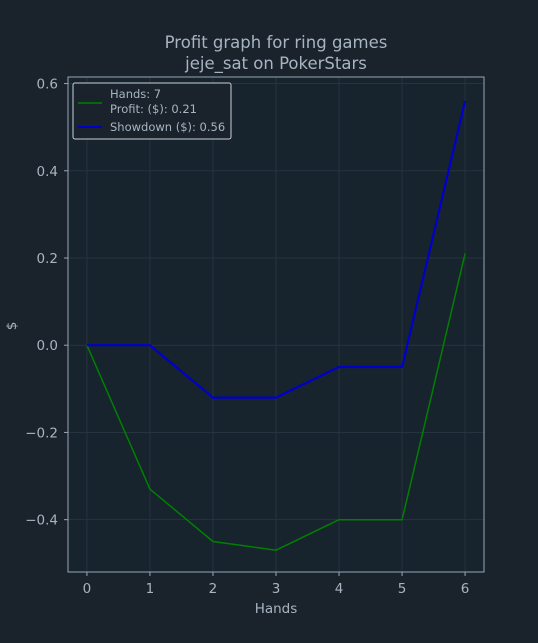  What do you see at coordinates (47, 172) in the screenshot?
I see `y-tick-label: 0.4` at bounding box center [47, 172].